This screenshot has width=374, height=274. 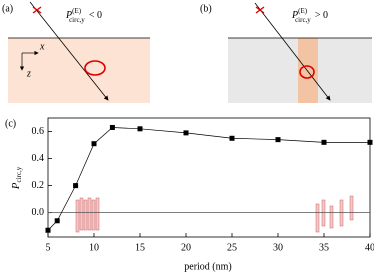 I want to click on relation: < 0, so click(x=95, y=15).